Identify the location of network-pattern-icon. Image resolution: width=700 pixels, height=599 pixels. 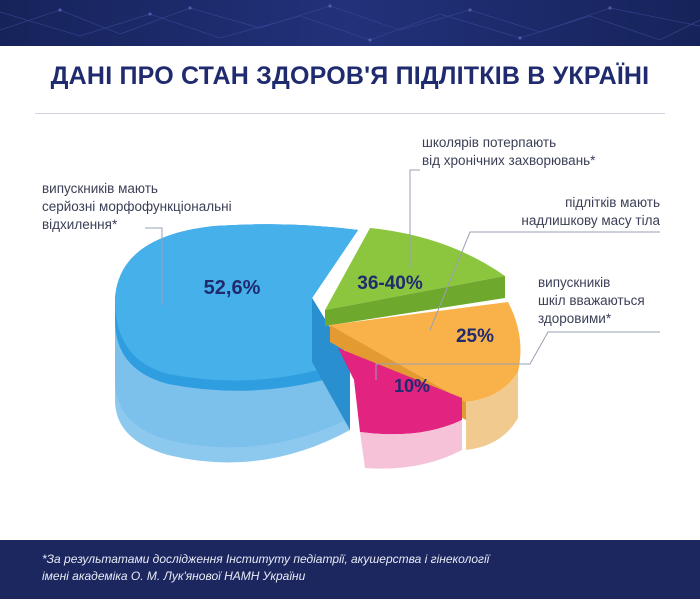
(350, 23).